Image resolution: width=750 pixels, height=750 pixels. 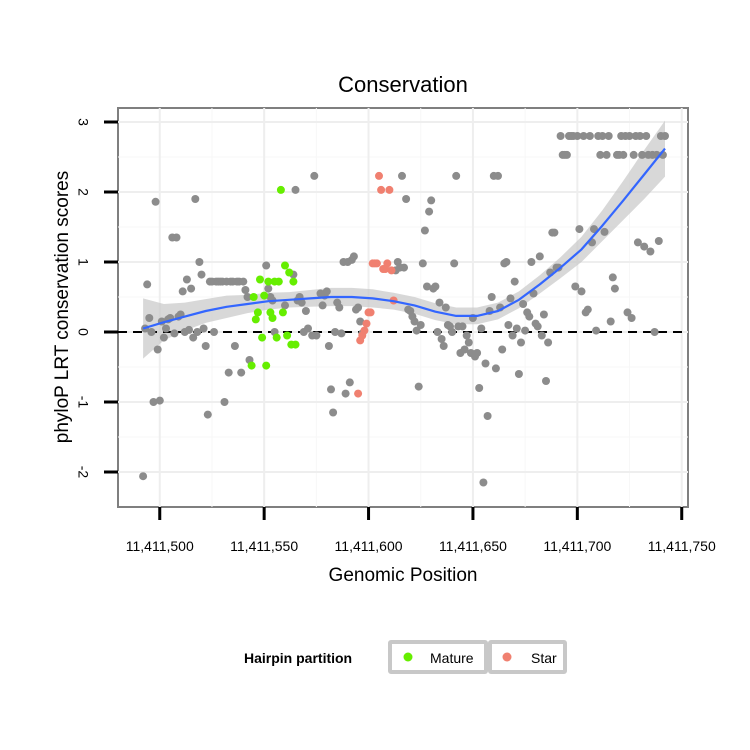 I want to click on y-tick-label: 1, so click(x=83, y=262).